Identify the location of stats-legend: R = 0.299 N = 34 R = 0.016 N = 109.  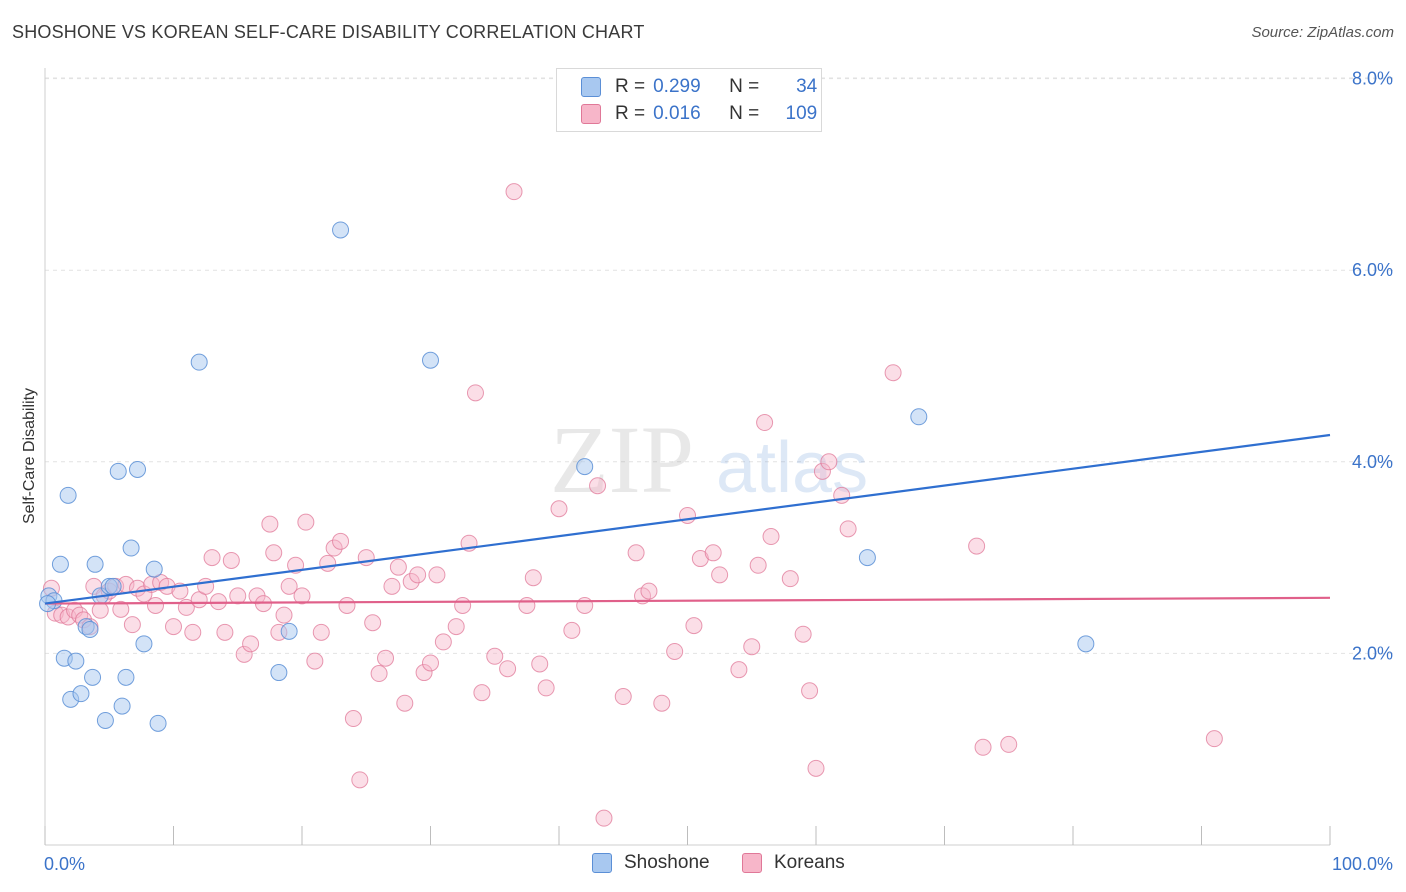
(689, 100).